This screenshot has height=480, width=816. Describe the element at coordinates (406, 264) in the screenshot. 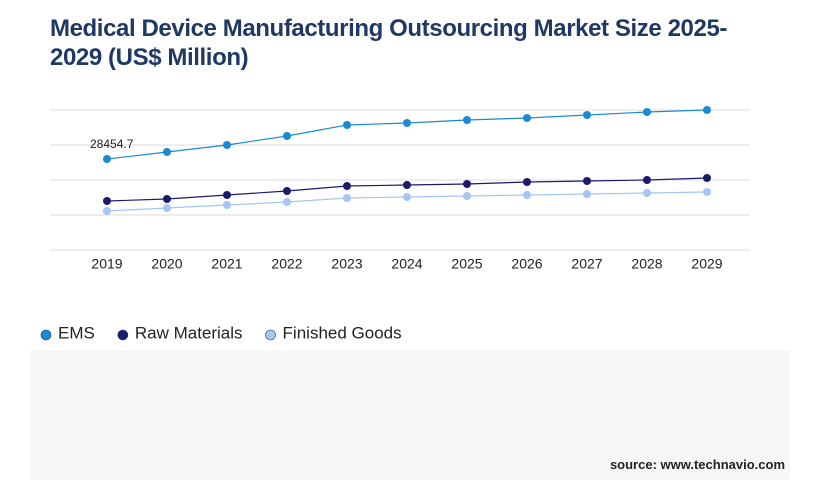

I see `x-tick-label: 2024` at that location.